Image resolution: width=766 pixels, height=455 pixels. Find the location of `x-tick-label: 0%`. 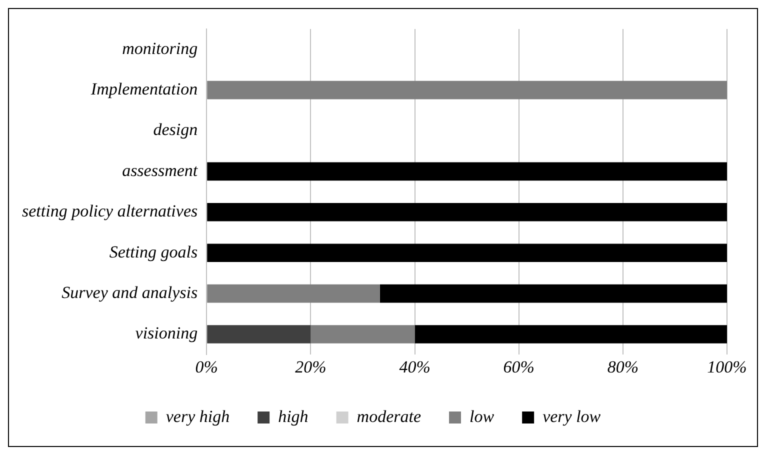

x-tick-label: 0% is located at coordinates (206, 366).